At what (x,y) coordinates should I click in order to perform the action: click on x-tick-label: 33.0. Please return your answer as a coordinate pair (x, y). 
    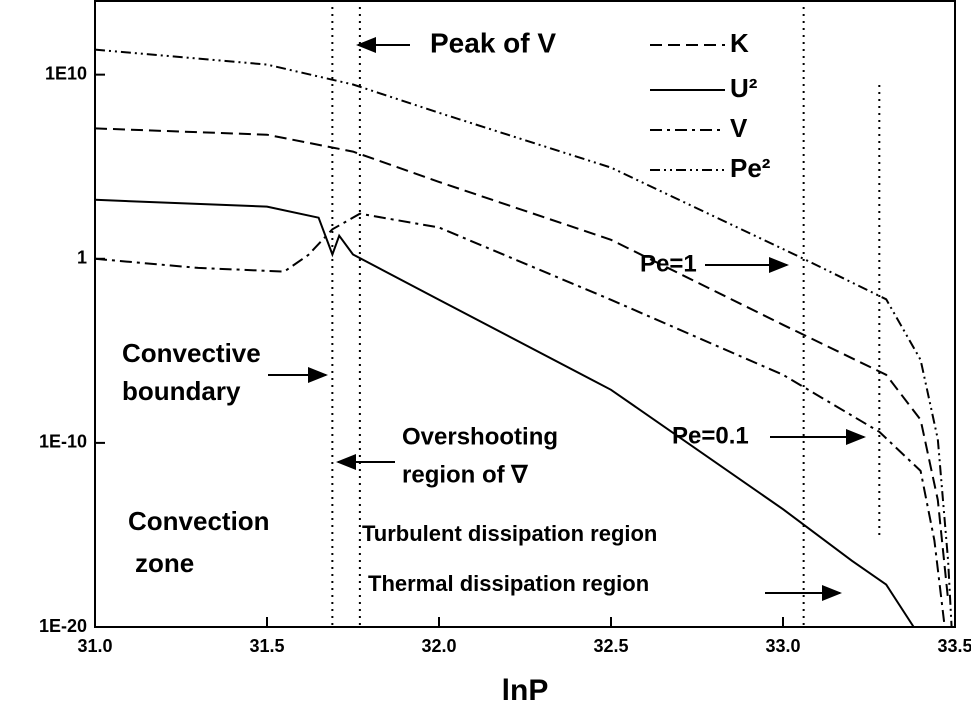
    Looking at the image, I should click on (782, 646).